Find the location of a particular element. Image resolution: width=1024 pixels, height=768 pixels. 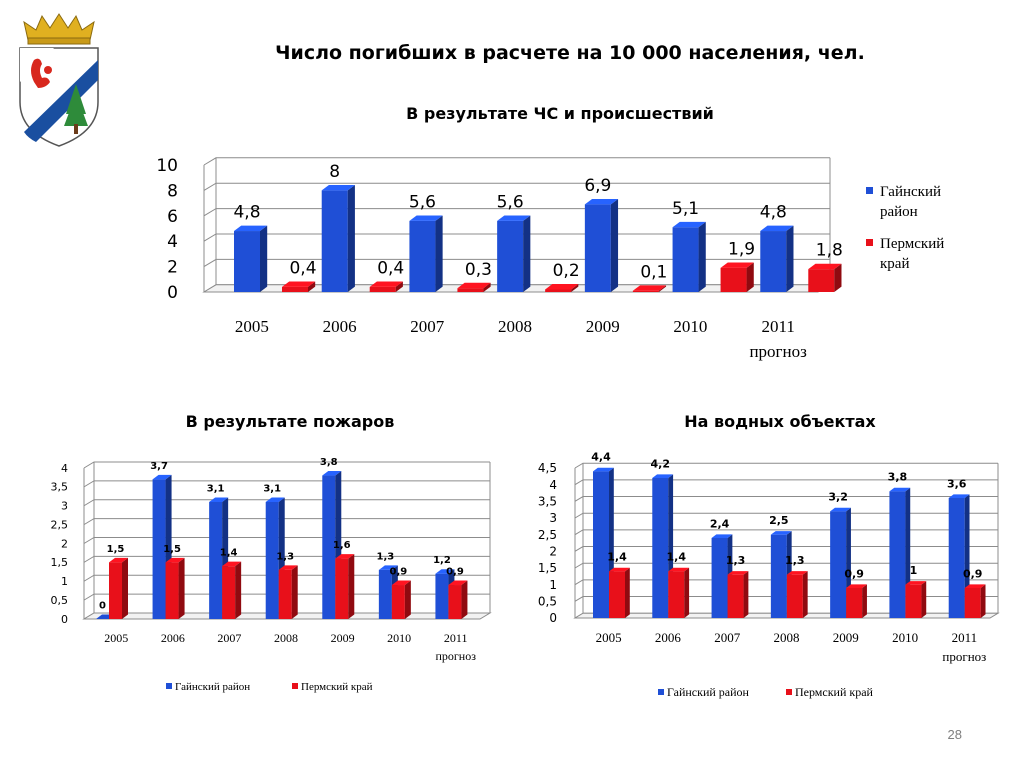

bar-perm-2011 is located at coordinates (975, 601).